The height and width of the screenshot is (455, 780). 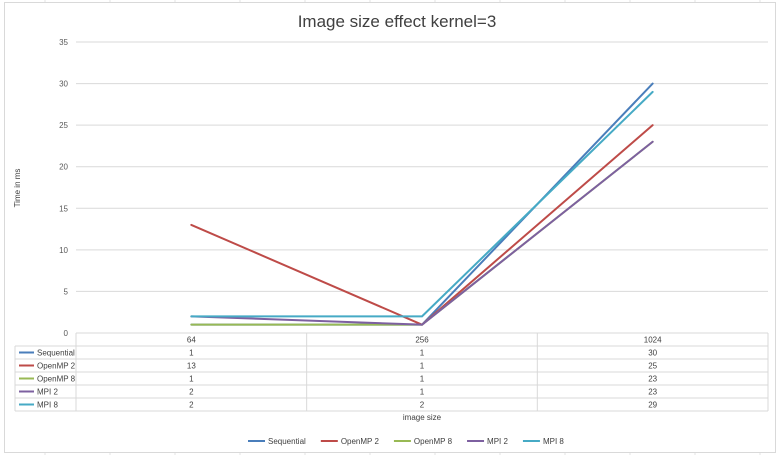 I want to click on table-series-name: Sequential, so click(x=56, y=353).